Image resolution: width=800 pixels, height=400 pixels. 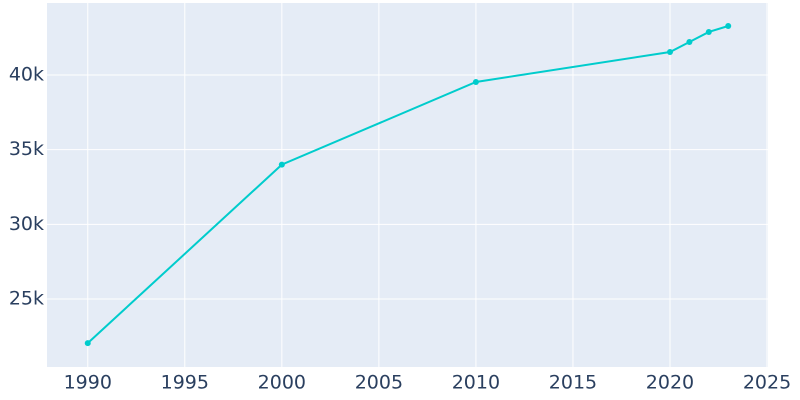 What do you see at coordinates (670, 383) in the screenshot?
I see `x-tick-label: 2020` at bounding box center [670, 383].